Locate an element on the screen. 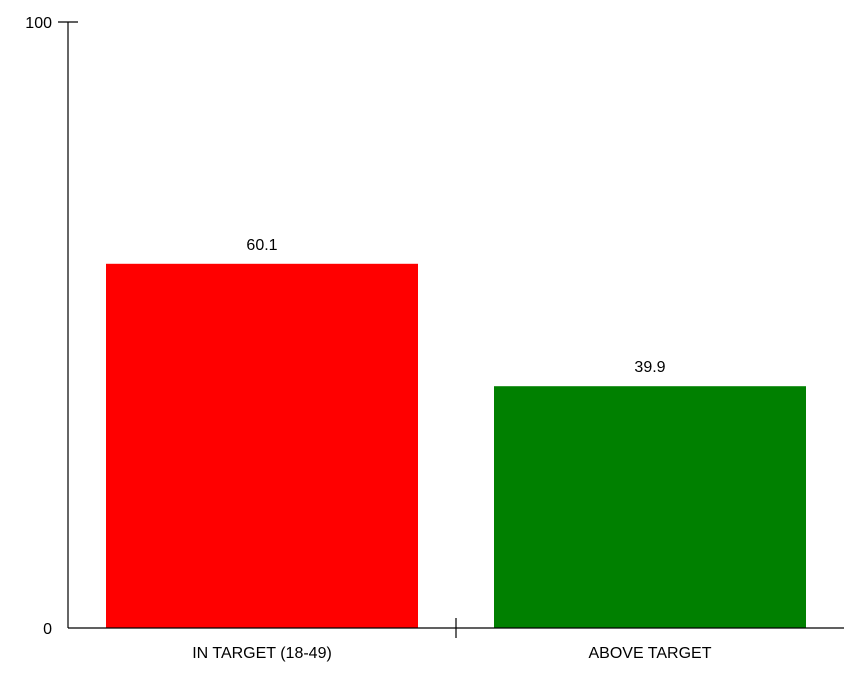 The width and height of the screenshot is (844, 675). bar-data-label: 60.1 is located at coordinates (261, 245).